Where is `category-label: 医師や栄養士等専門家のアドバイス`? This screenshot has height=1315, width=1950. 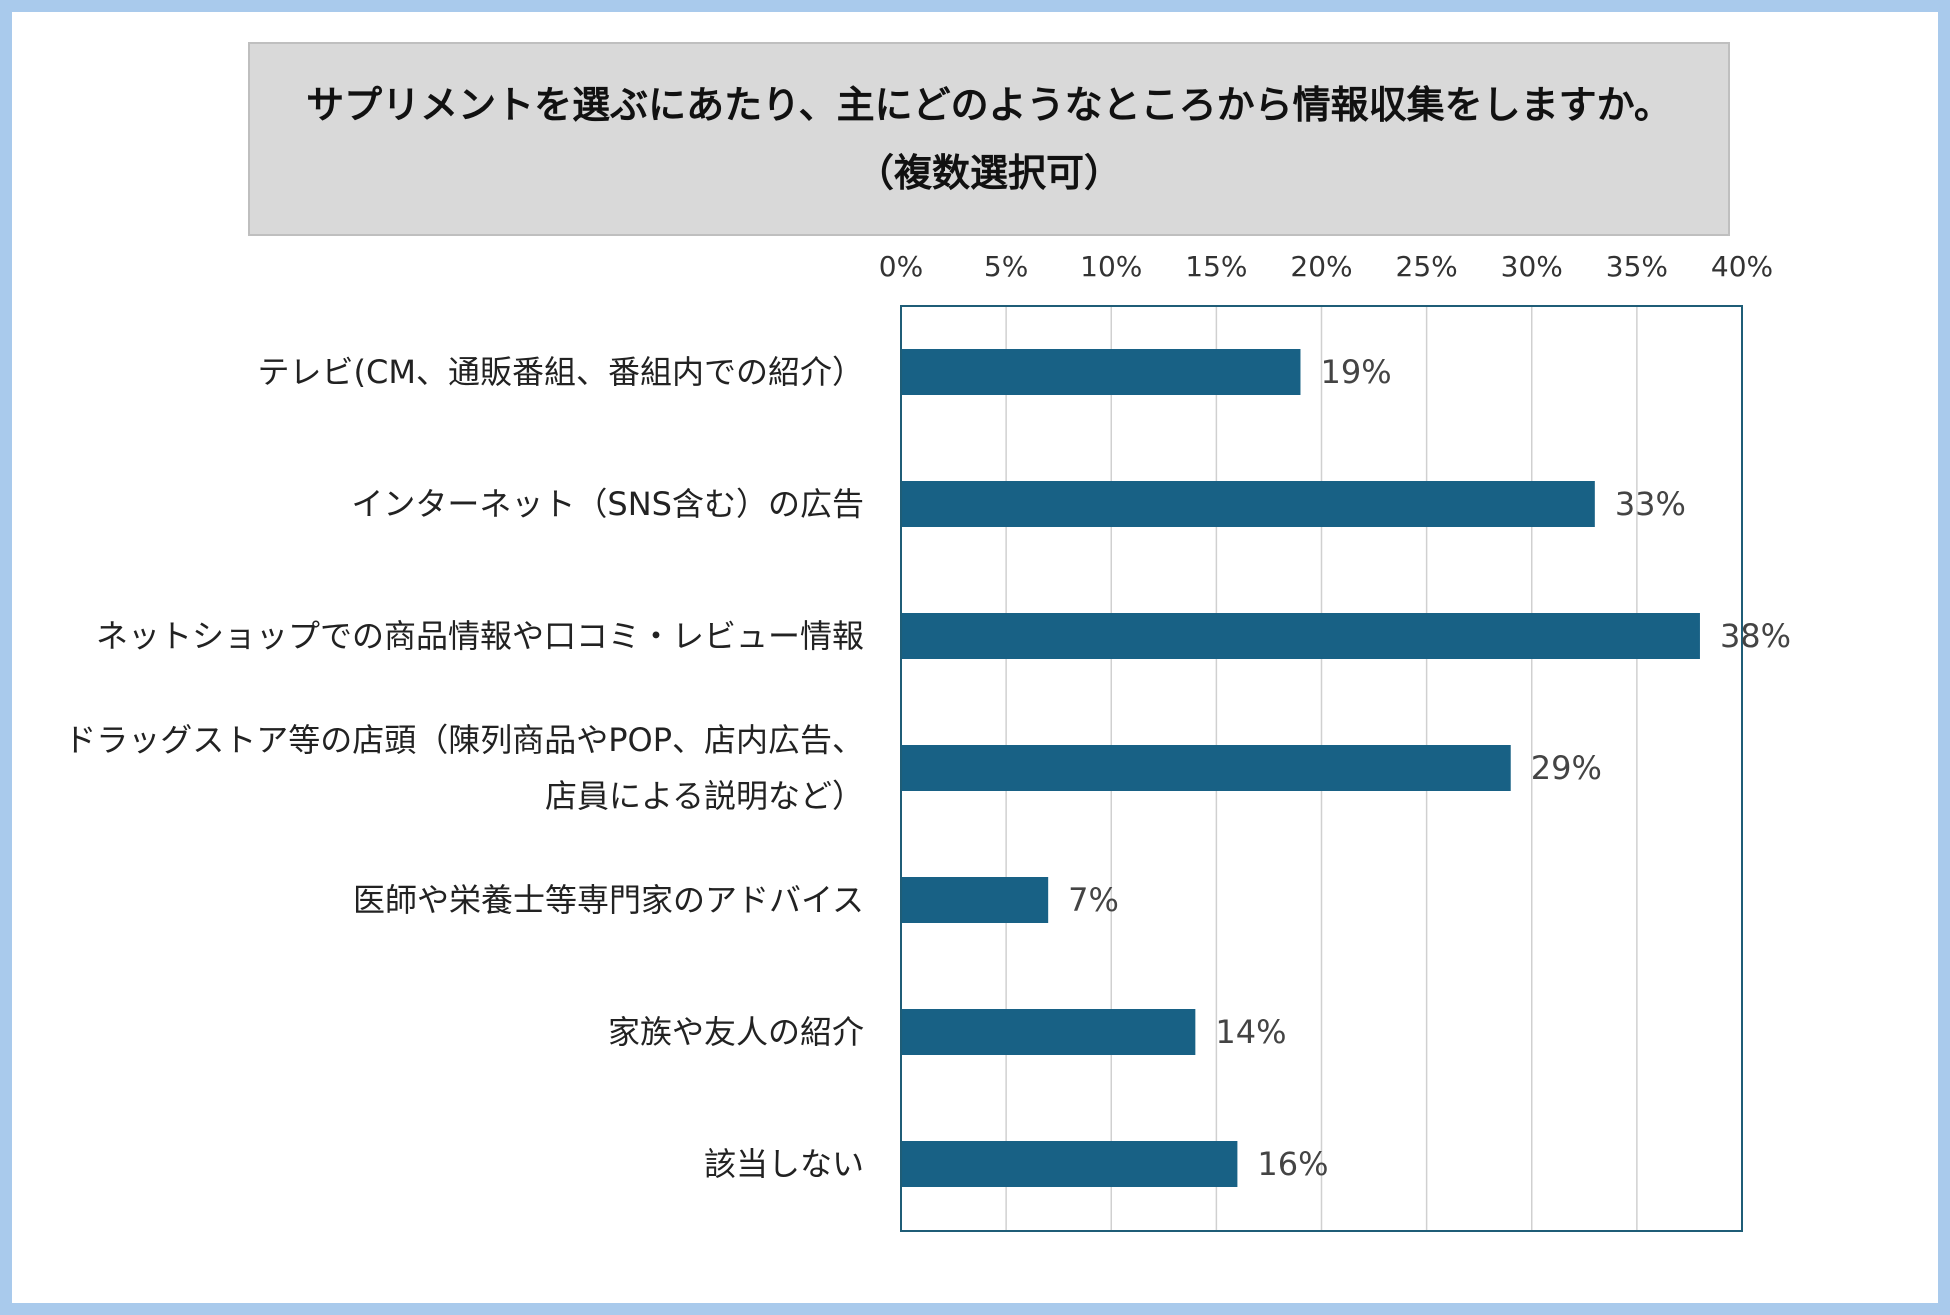
category-label: 医師や栄養士等専門家のアドバイス is located at coordinates (608, 900).